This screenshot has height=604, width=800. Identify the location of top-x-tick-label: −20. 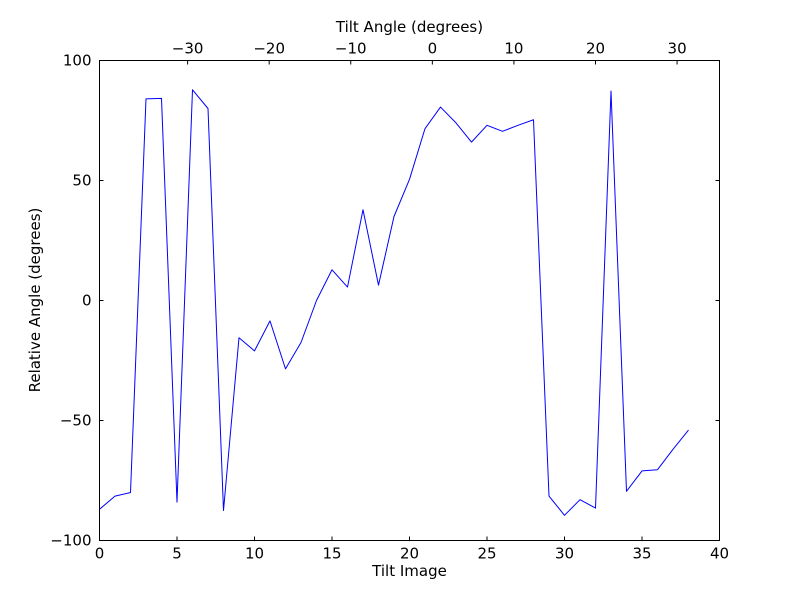
(269, 49).